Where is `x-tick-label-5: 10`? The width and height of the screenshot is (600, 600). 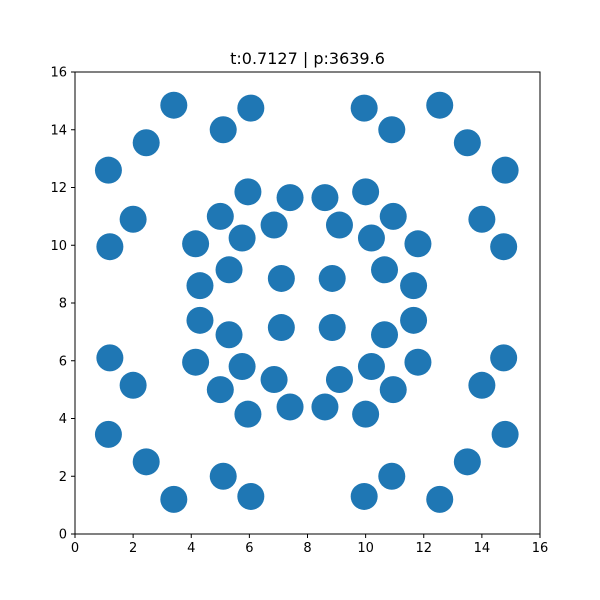 x-tick-label-5: 10 is located at coordinates (365, 548).